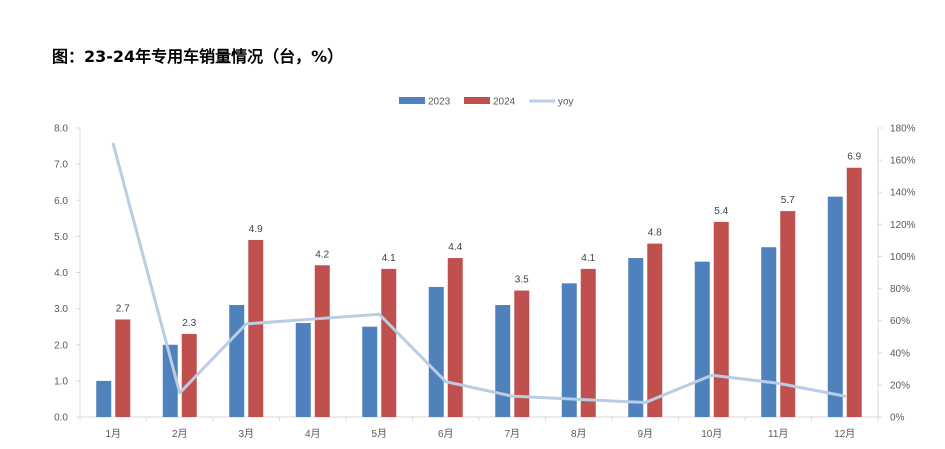  I want to click on right-tick-label: 0%, so click(897, 418).